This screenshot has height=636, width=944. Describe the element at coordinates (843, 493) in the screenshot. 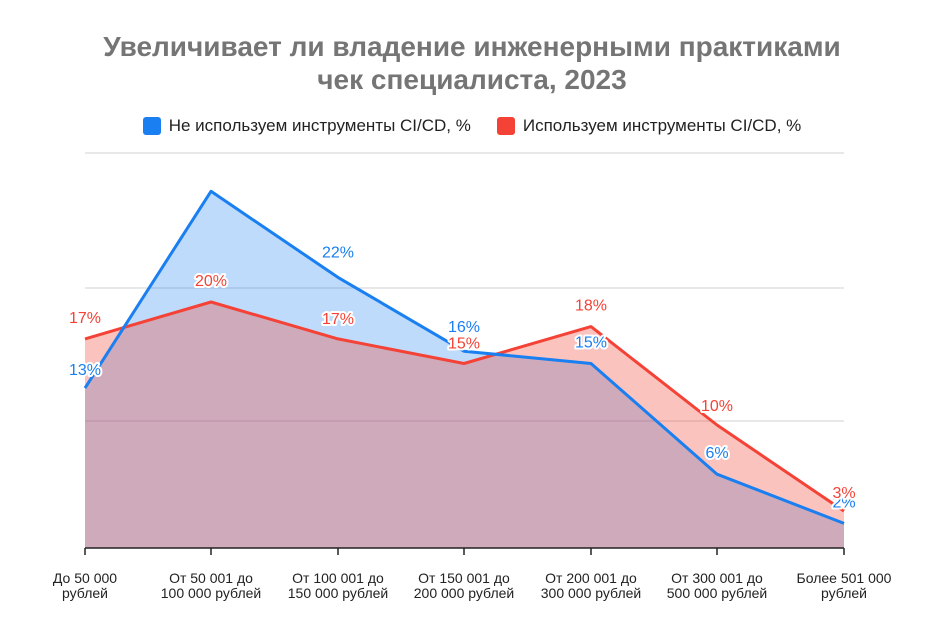

I see `data-label-series-1-6: 3%` at that location.